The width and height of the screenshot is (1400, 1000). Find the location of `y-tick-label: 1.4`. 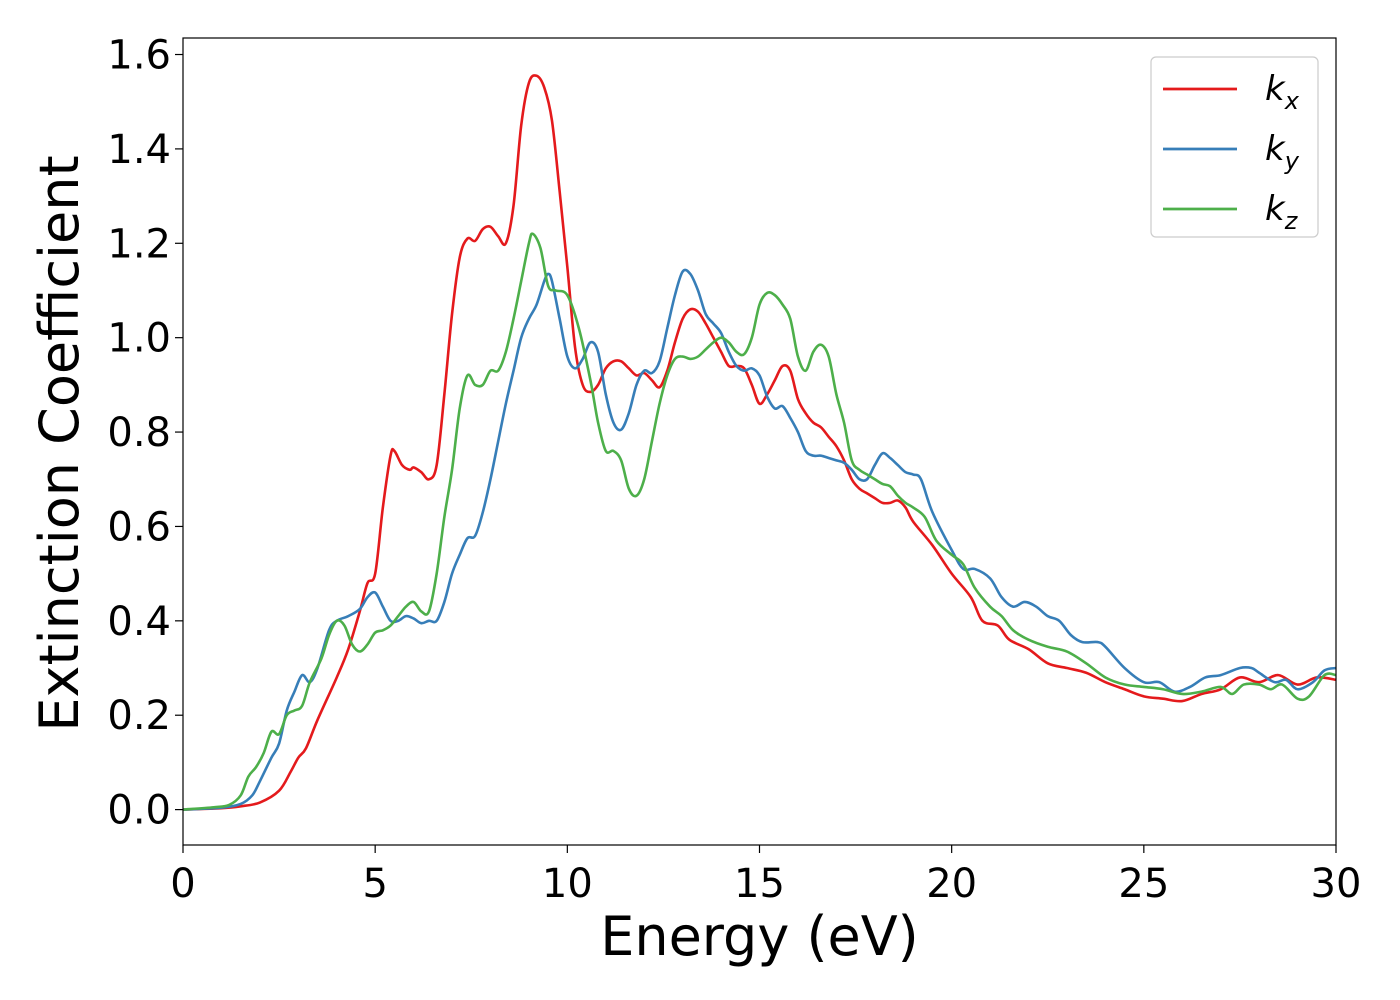

y-tick-label: 1.4 is located at coordinates (139, 150).